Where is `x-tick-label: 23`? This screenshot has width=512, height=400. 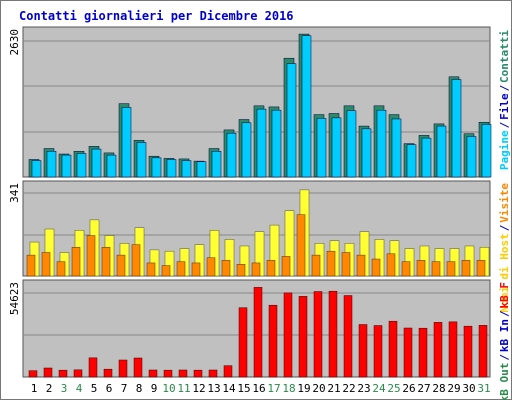
x-tick-label: 23 is located at coordinates (363, 388).